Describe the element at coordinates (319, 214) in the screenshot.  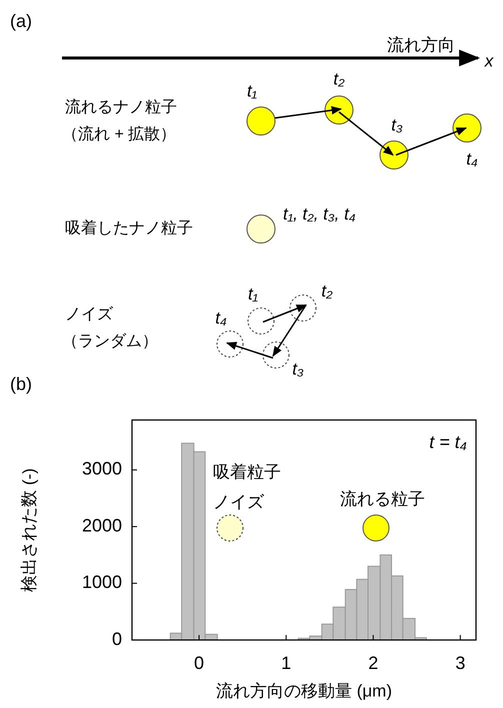
I see `text: t₁, t₂, t₃, t₄` at that location.